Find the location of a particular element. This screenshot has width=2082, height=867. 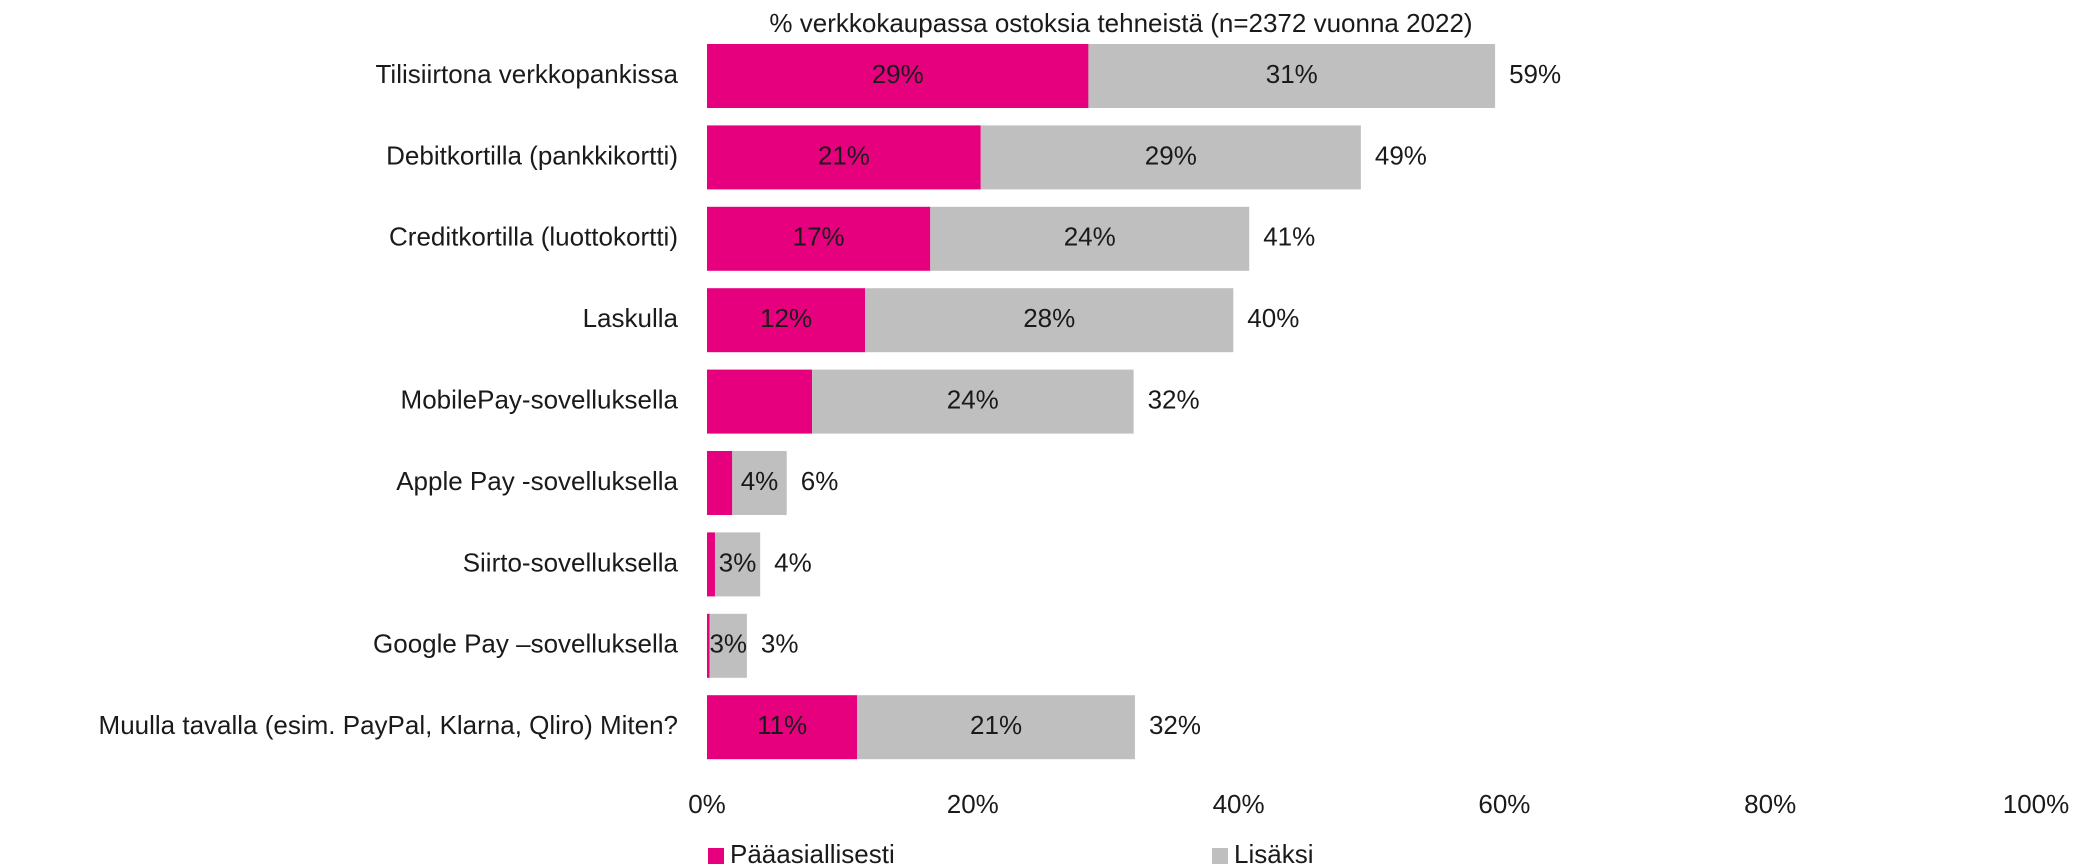

total-label: 49% is located at coordinates (1401, 155).